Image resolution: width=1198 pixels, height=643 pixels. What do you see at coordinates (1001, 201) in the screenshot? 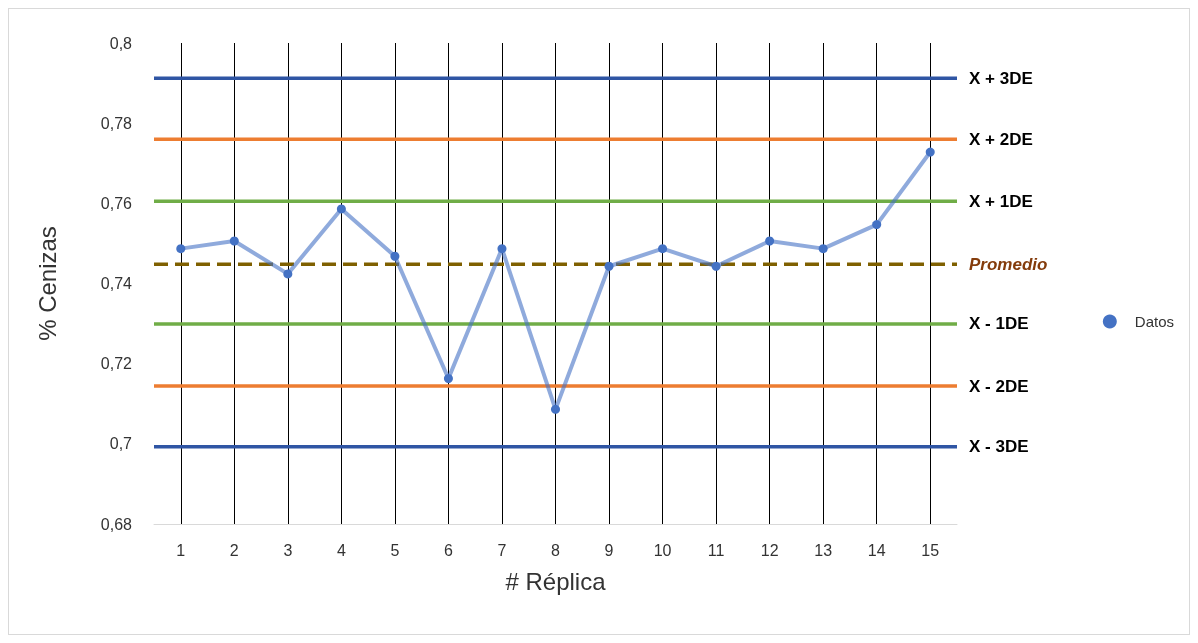
I see `ref-line-label: X + 1DE` at bounding box center [1001, 201].